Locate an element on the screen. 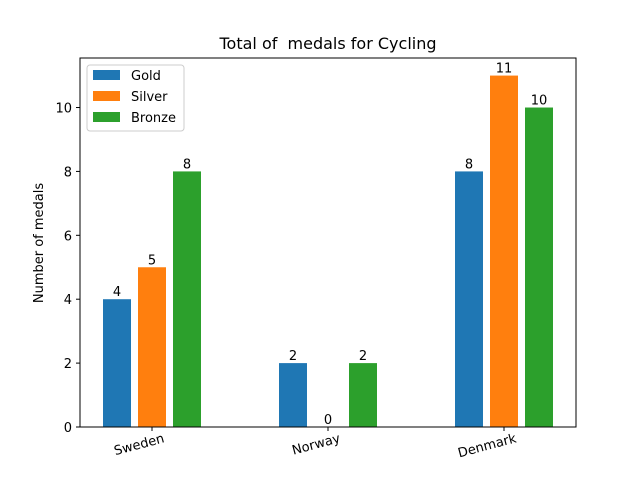 The image size is (640, 480). legend-label: Gold is located at coordinates (146, 76).